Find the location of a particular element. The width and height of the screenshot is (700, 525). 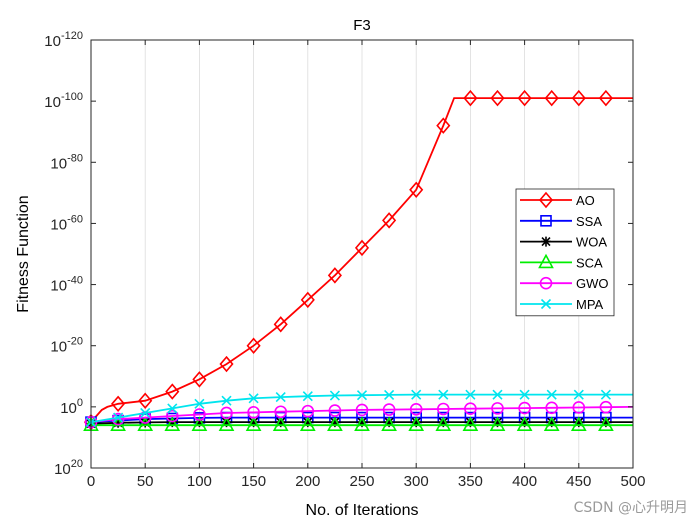

legend-label: AO is located at coordinates (585, 200).